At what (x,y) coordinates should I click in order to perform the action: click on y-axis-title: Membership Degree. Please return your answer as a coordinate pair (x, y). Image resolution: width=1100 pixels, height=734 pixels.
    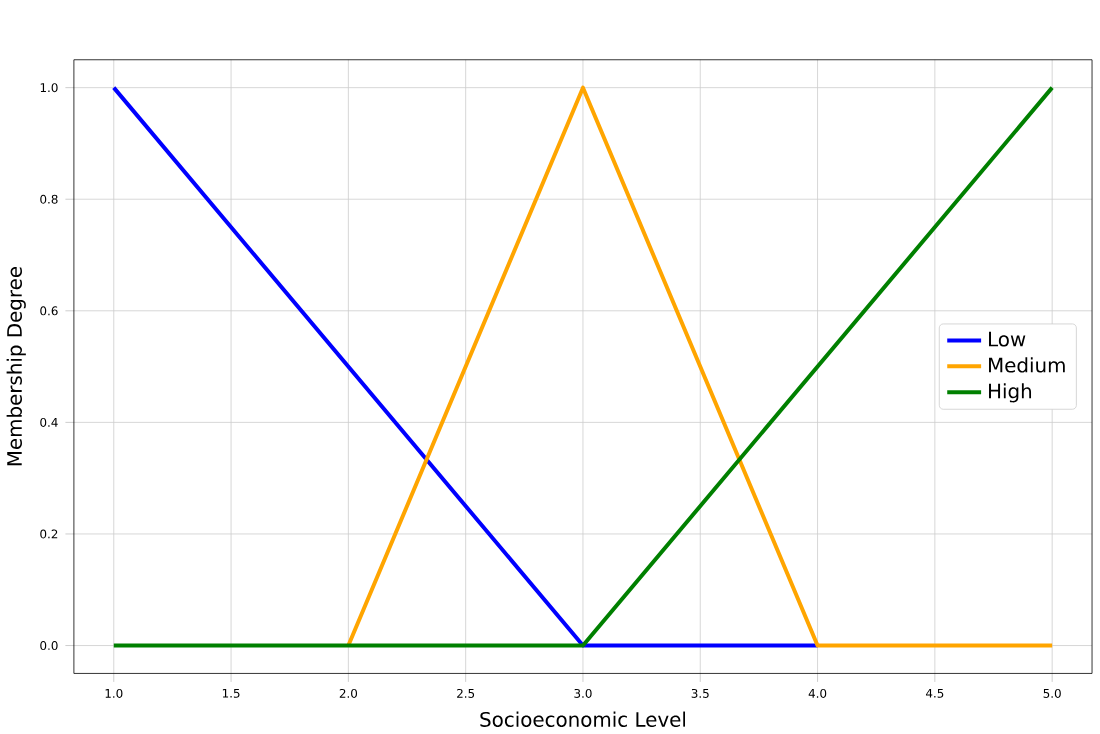
    Looking at the image, I should click on (16, 366).